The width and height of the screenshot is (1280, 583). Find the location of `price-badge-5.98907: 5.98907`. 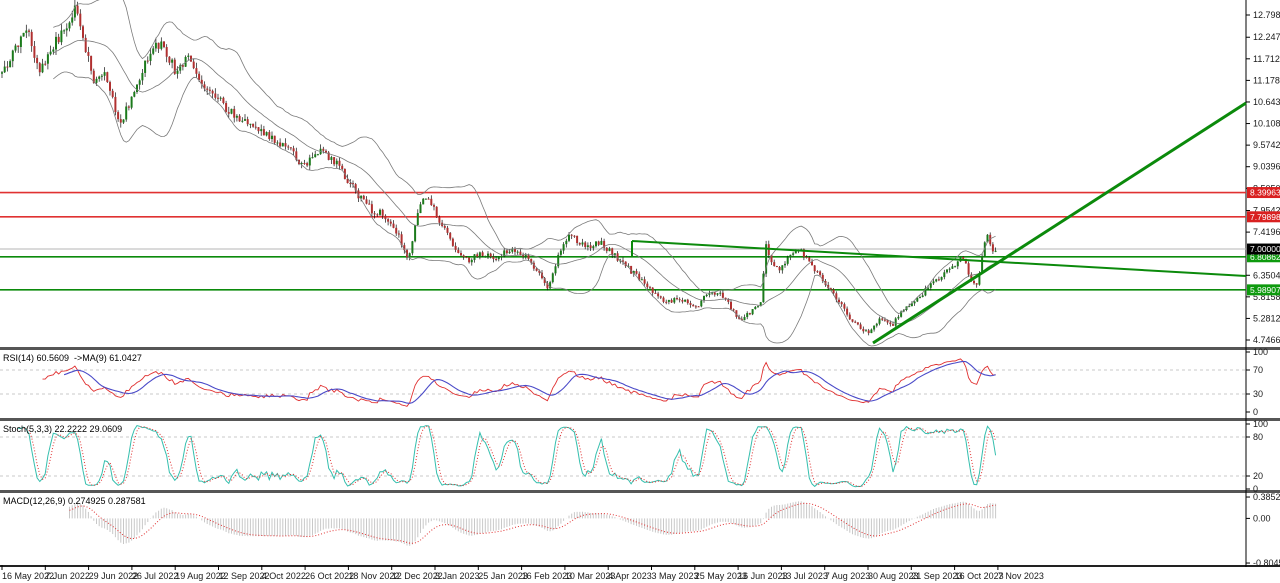

price-badge-5.98907: 5.98907 is located at coordinates (1263, 290).